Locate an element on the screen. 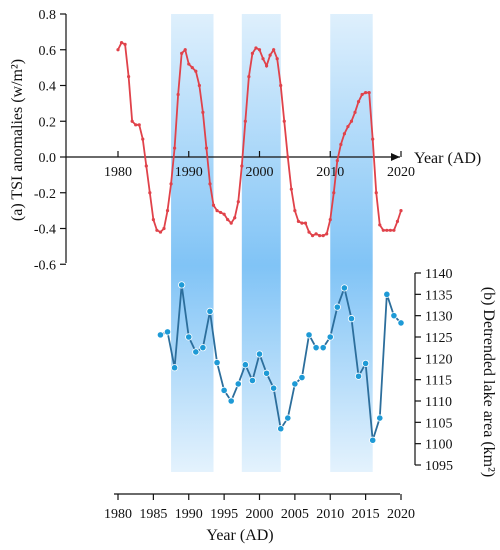 Image resolution: width=500 pixels, height=550 pixels. panel-b-x-tick-label: 1980 is located at coordinates (118, 514).